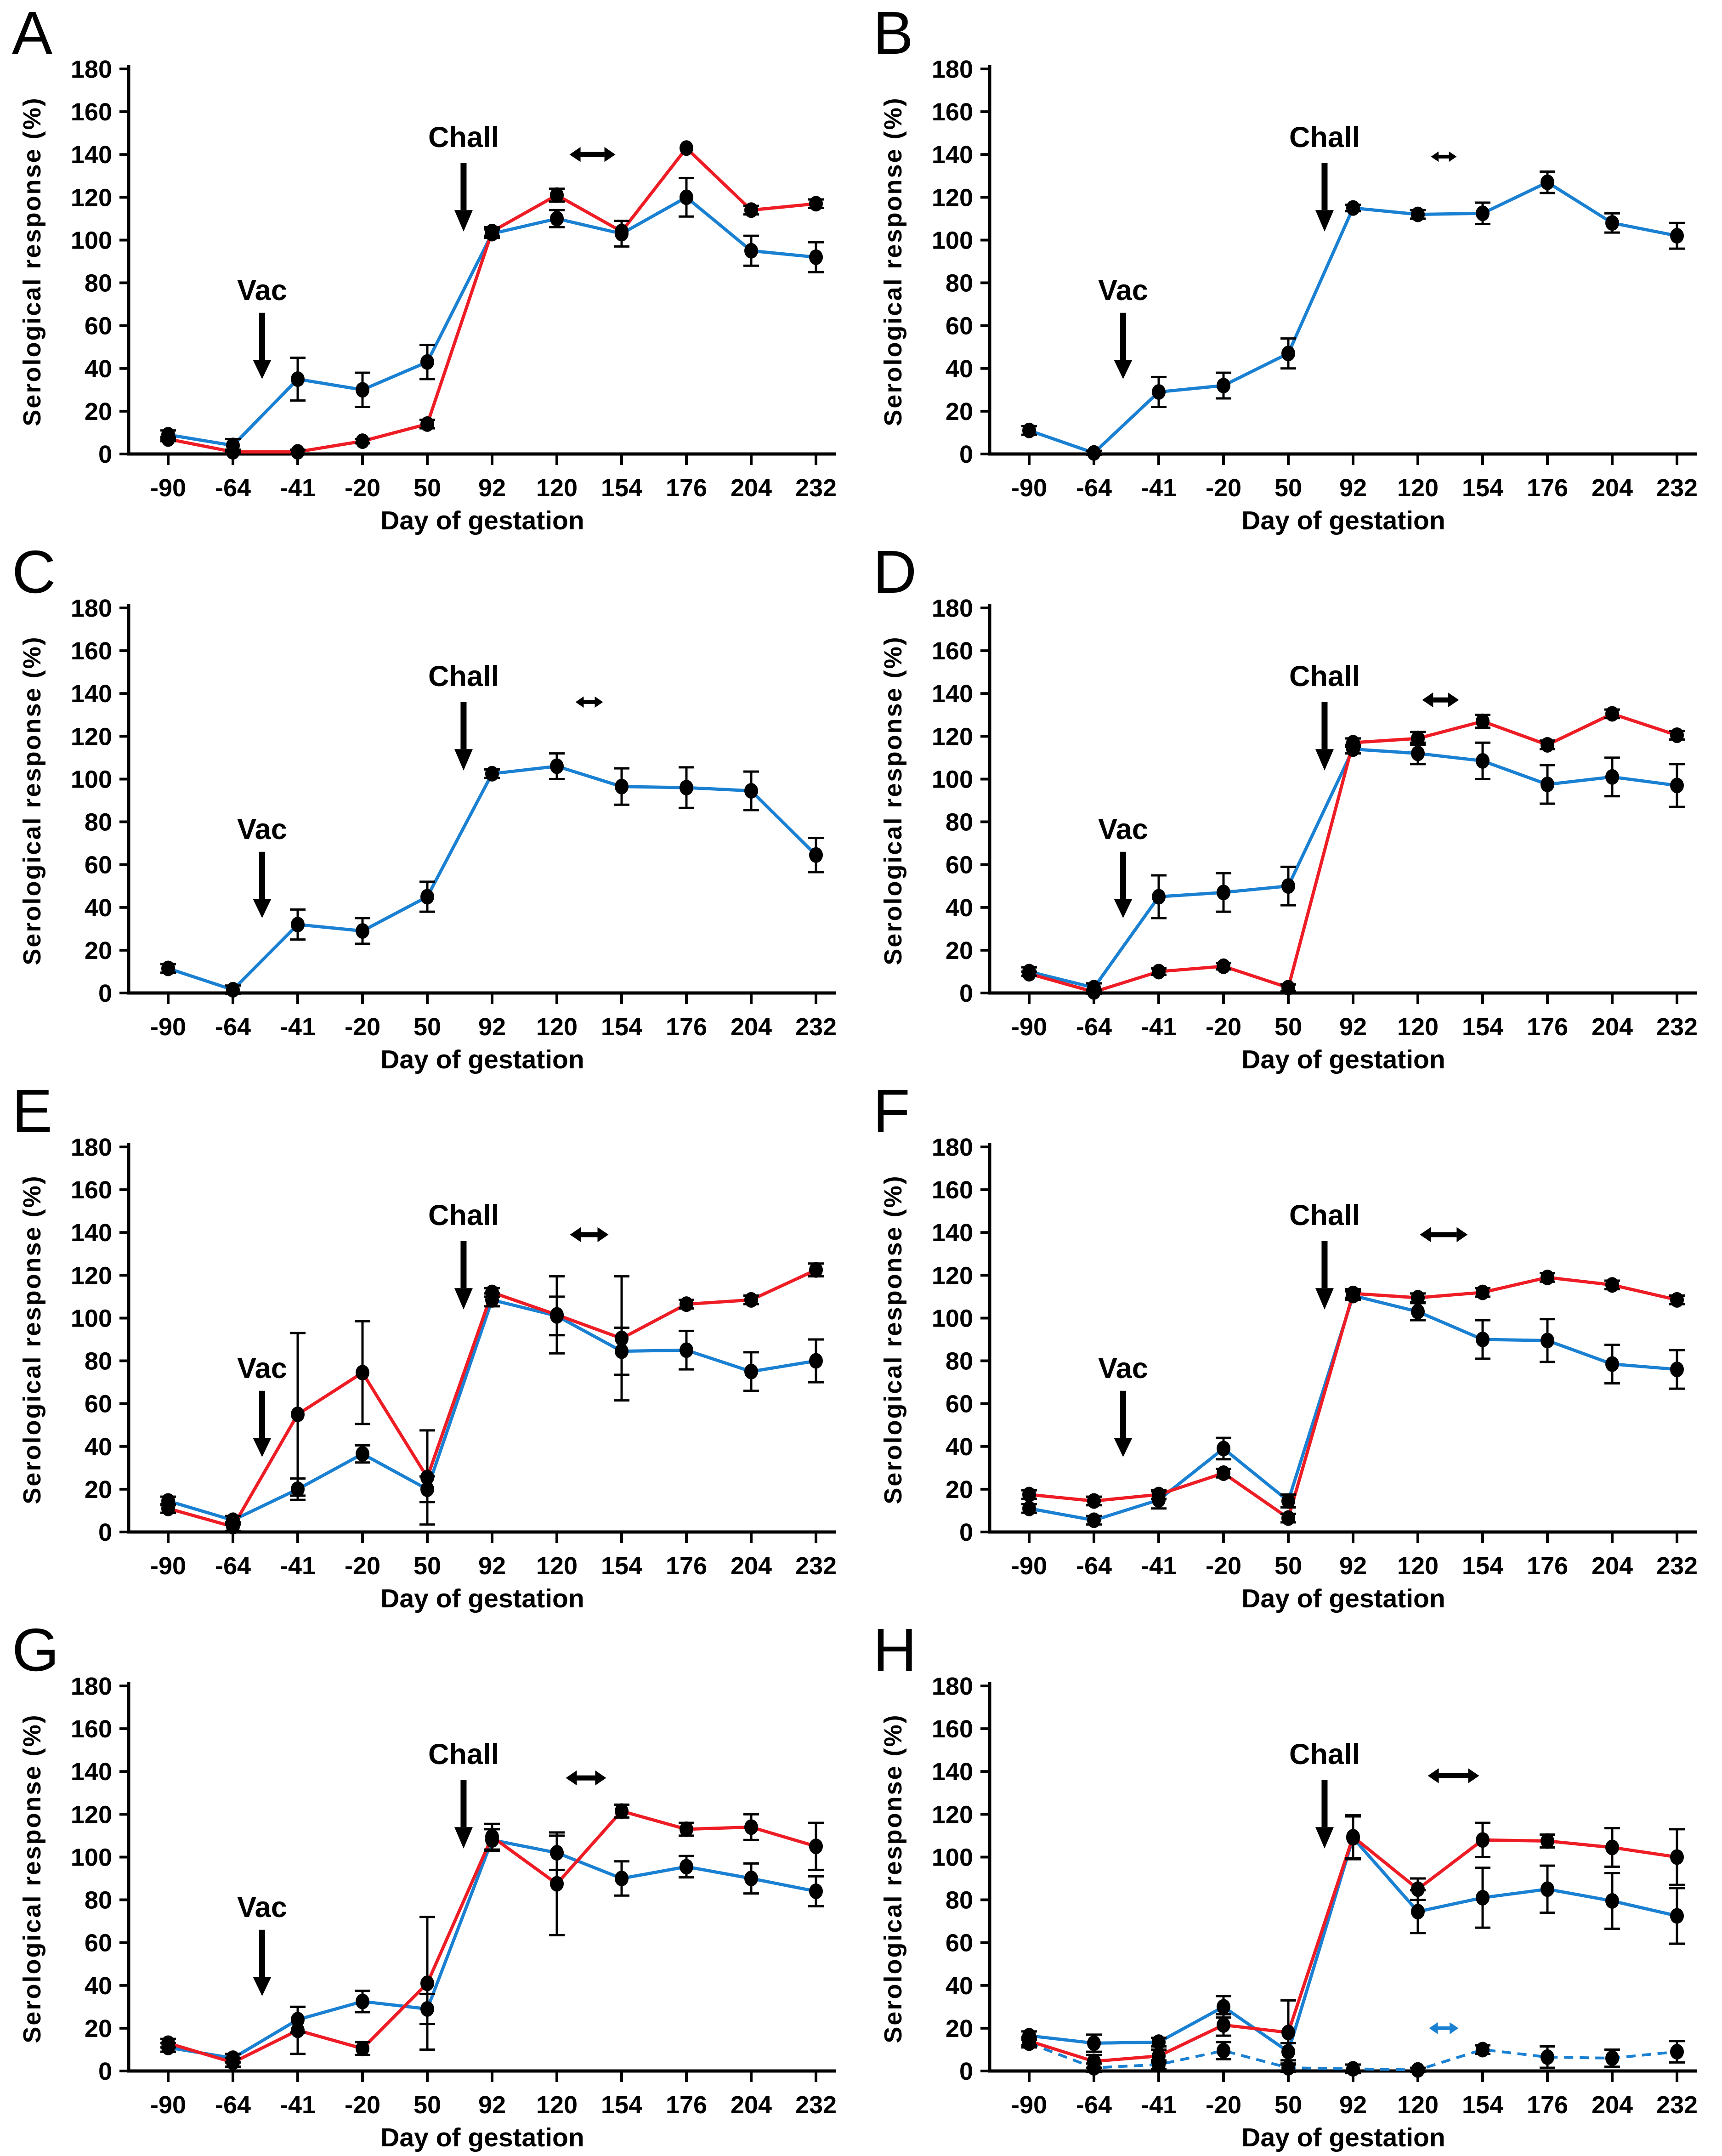 The height and width of the screenshot is (2156, 1722). Describe the element at coordinates (32, 33) in the screenshot. I see `panel-letter: A` at that location.